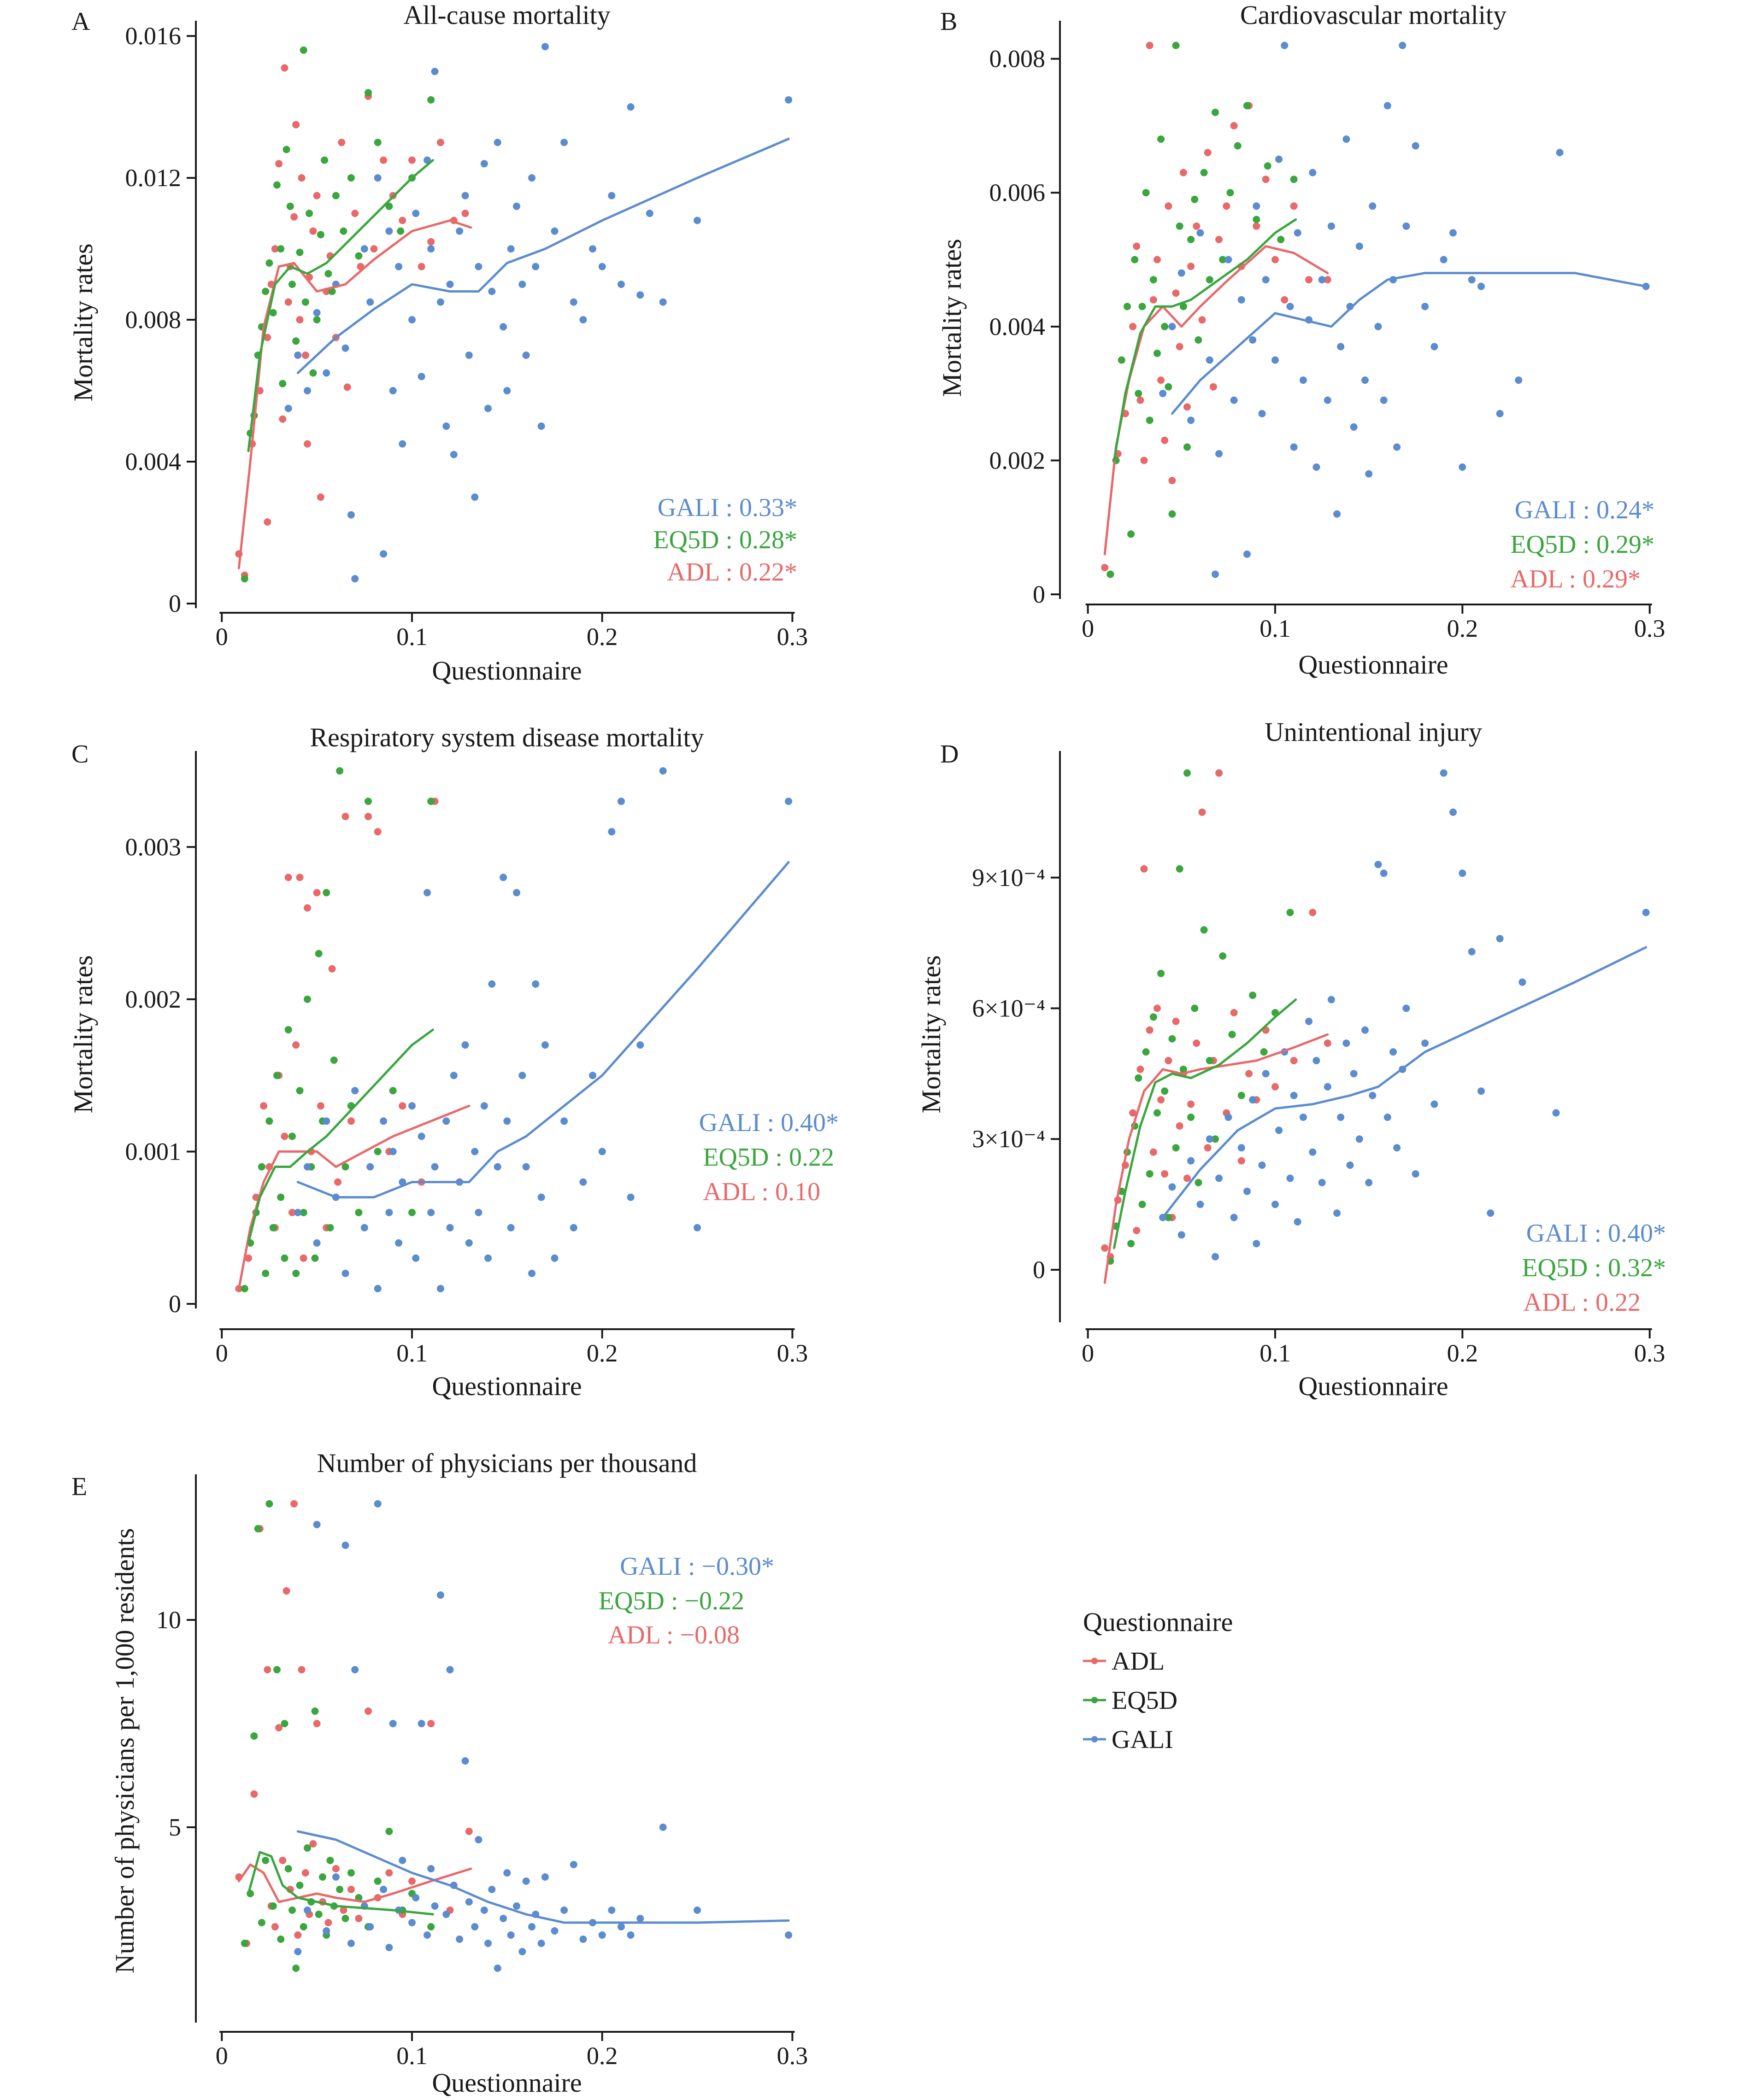 The width and height of the screenshot is (1742, 2100). What do you see at coordinates (1594, 1268) in the screenshot?
I see `correlation-label-eq5d: EQ5D : 0.32*` at bounding box center [1594, 1268].